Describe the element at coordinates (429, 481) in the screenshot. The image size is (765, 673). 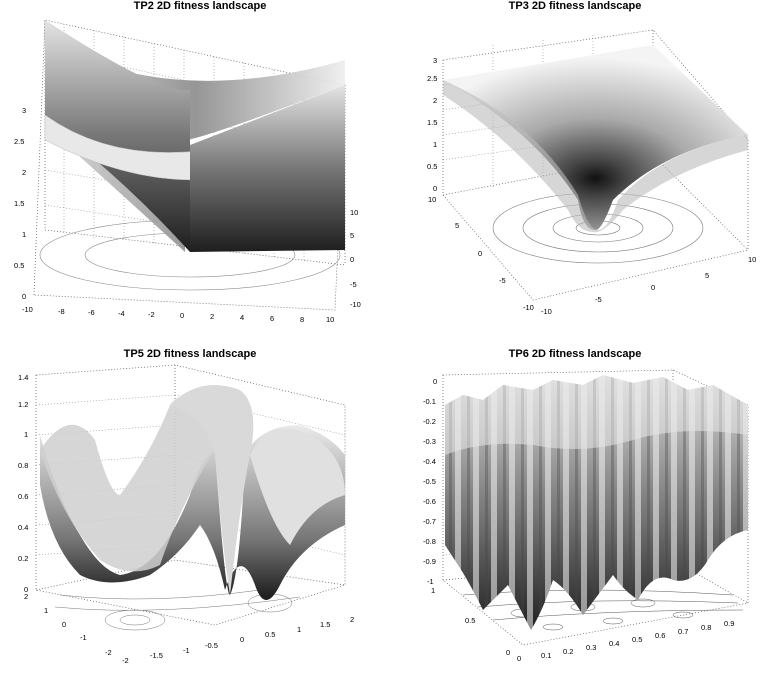
I see `z-tick: -0.5` at that location.